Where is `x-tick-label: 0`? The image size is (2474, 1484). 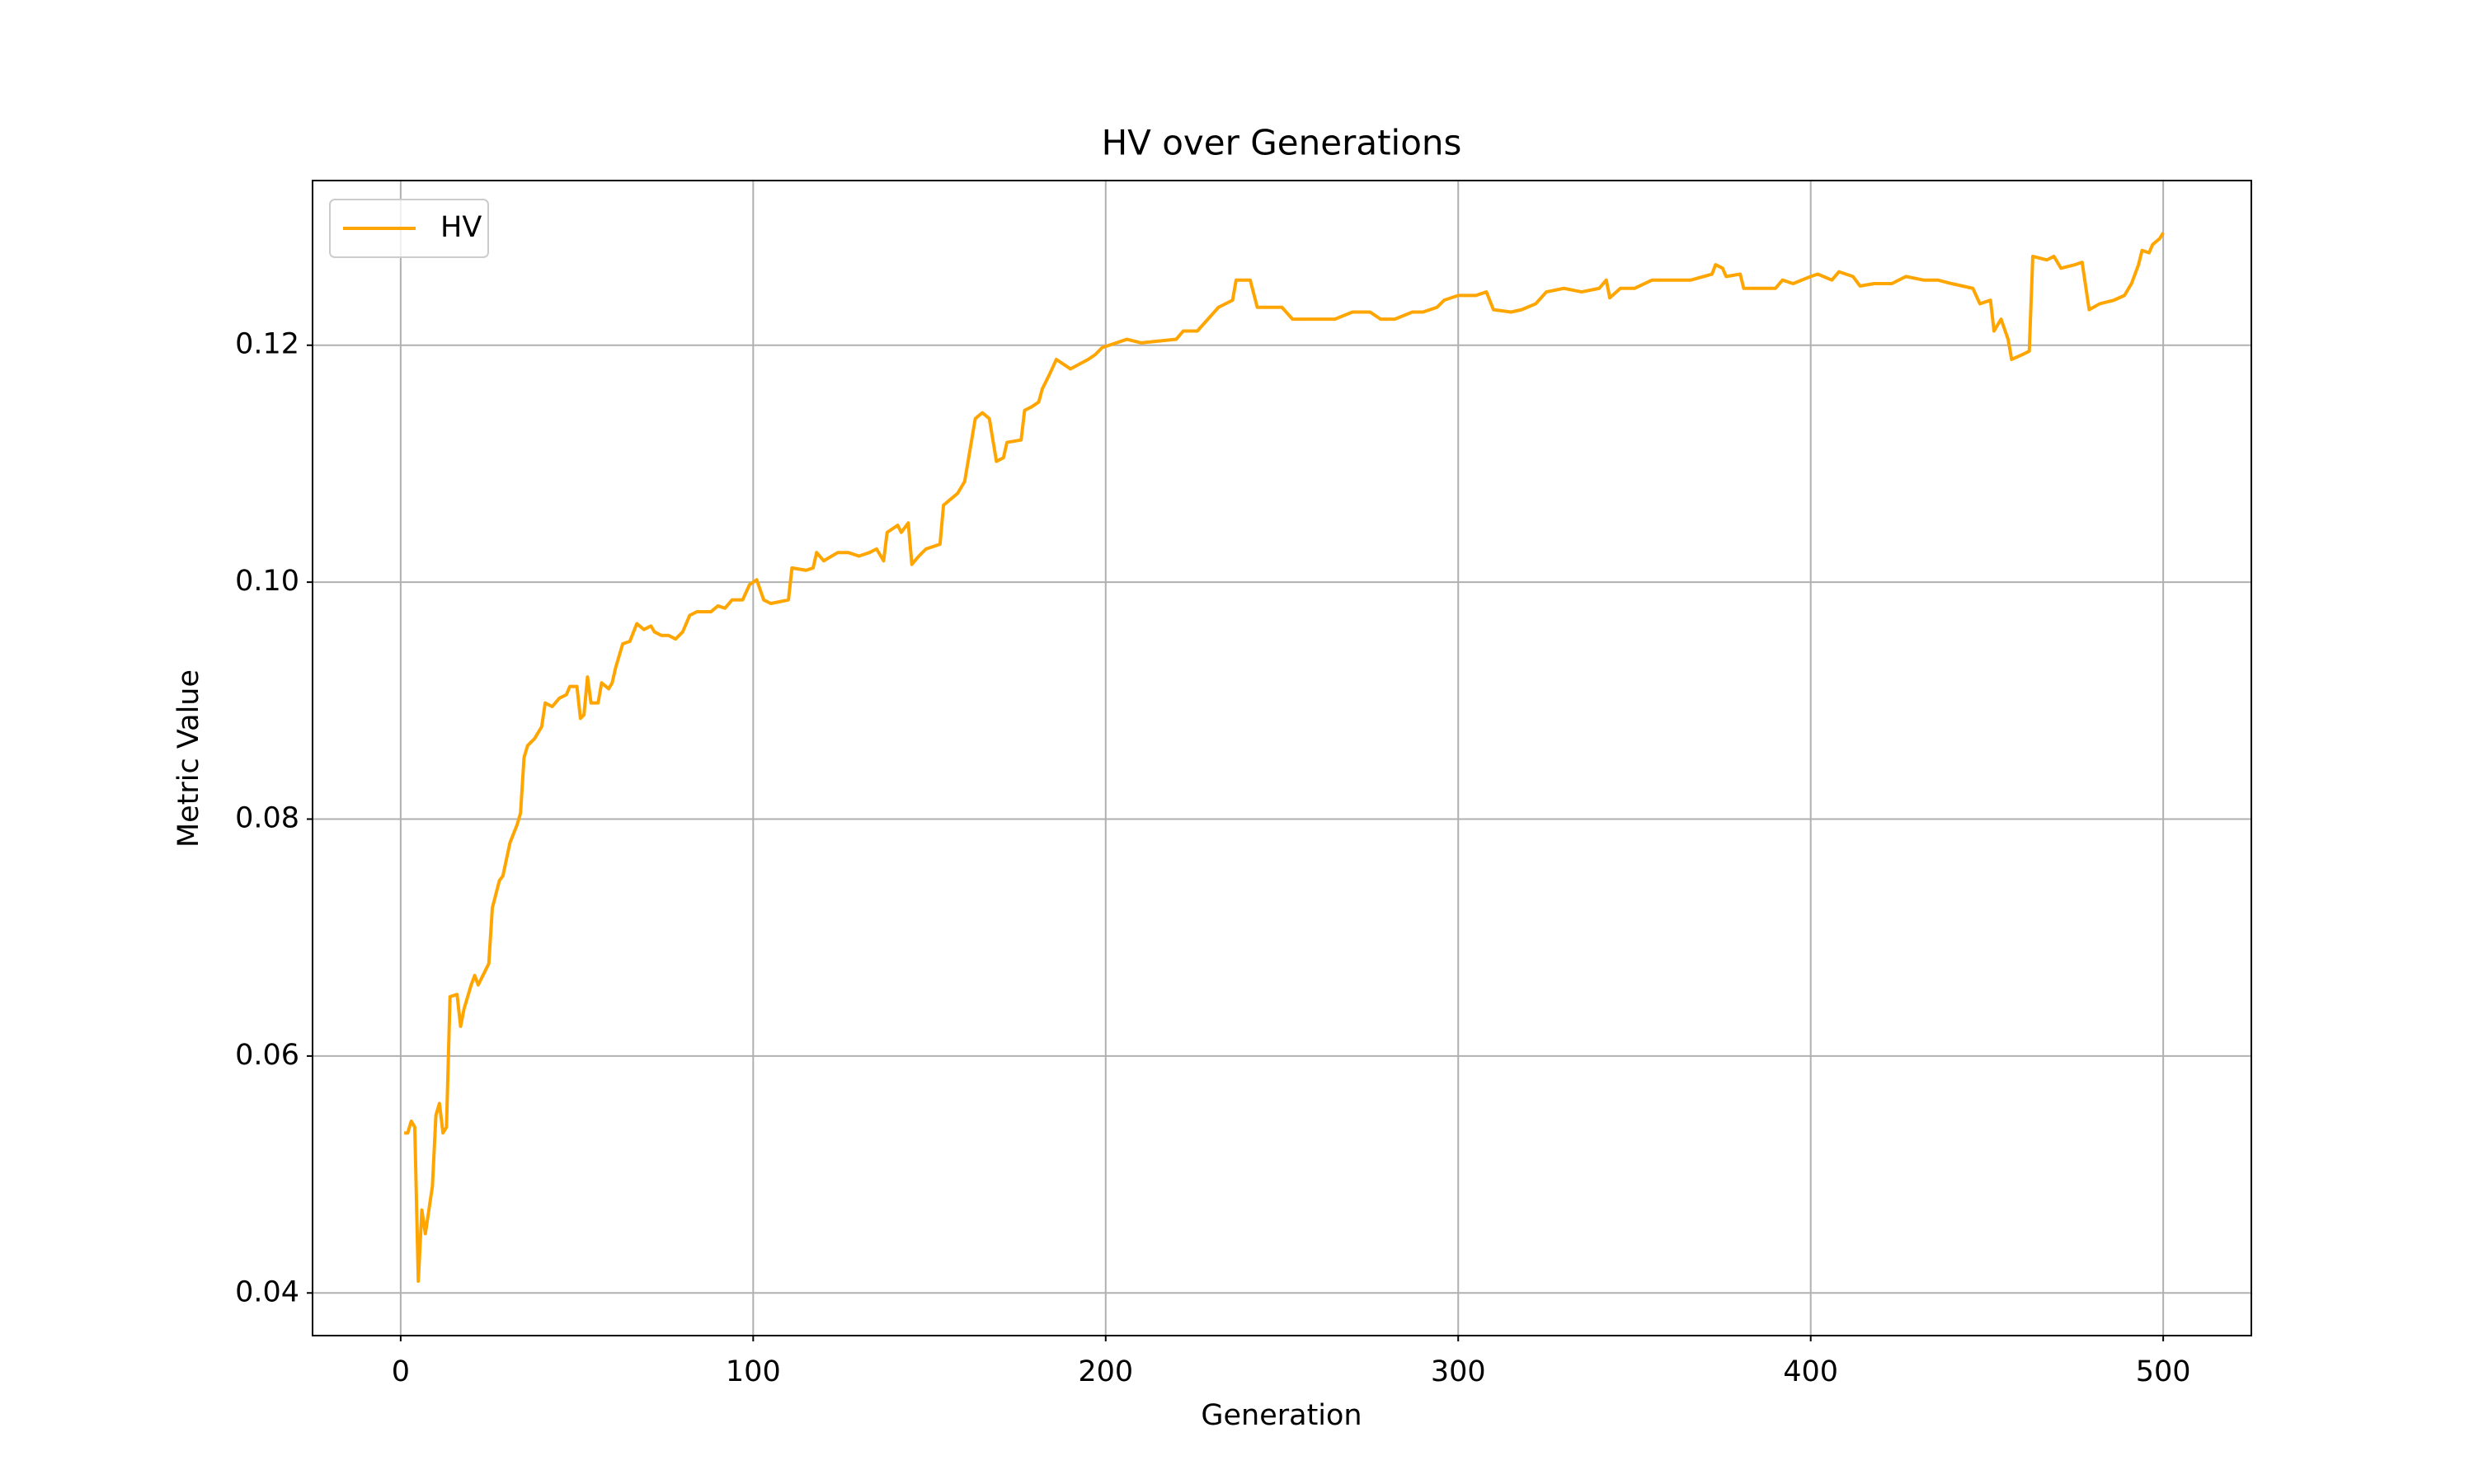 x-tick-label: 0 is located at coordinates (401, 1371).